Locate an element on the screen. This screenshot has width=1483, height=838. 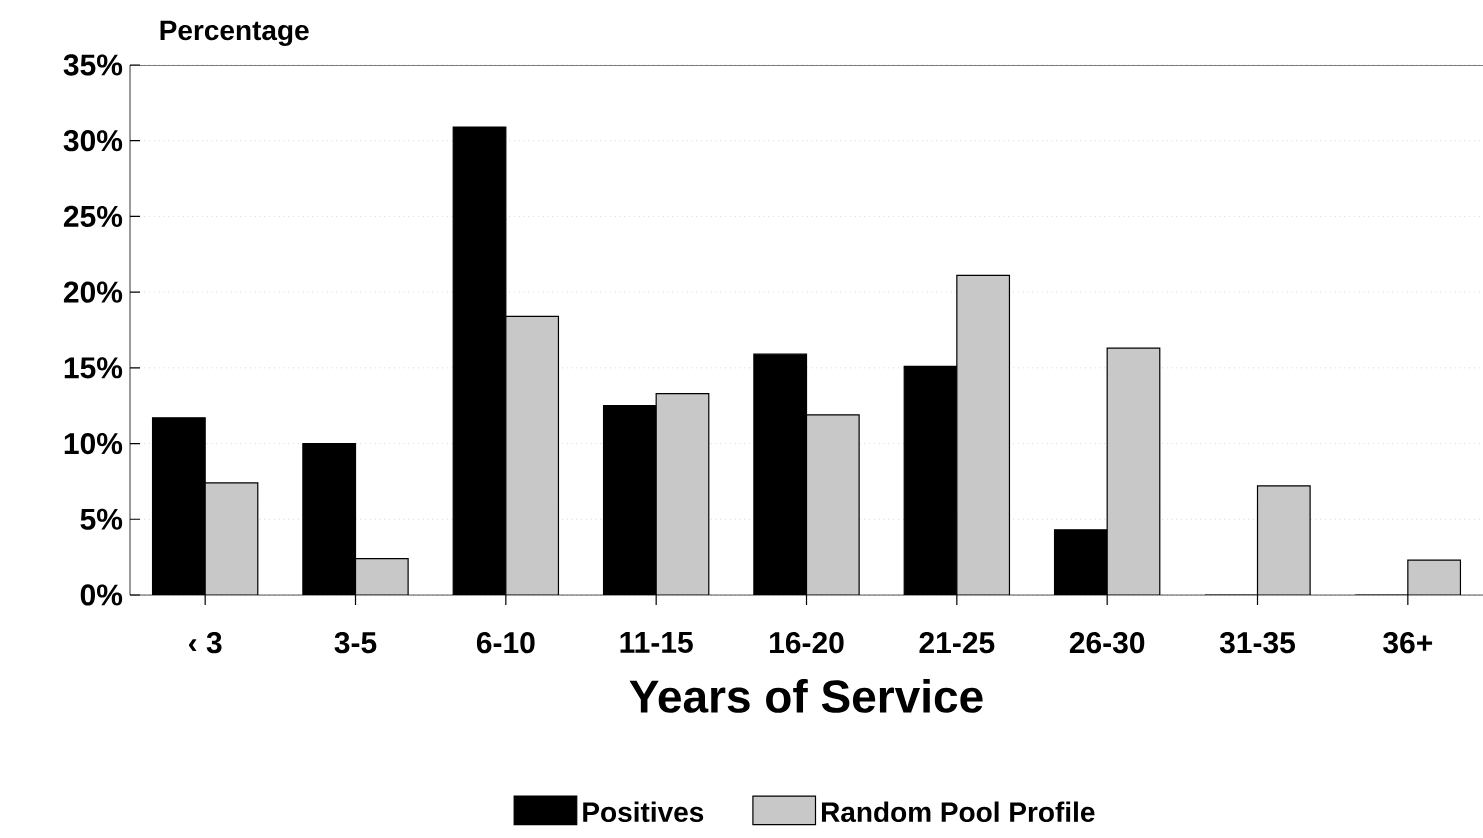
y-tick-label: 5% is located at coordinates (101, 519).